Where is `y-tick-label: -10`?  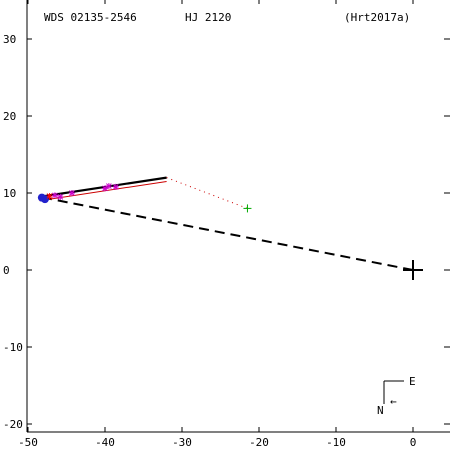
y-tick-label: -10 is located at coordinates (13, 347).